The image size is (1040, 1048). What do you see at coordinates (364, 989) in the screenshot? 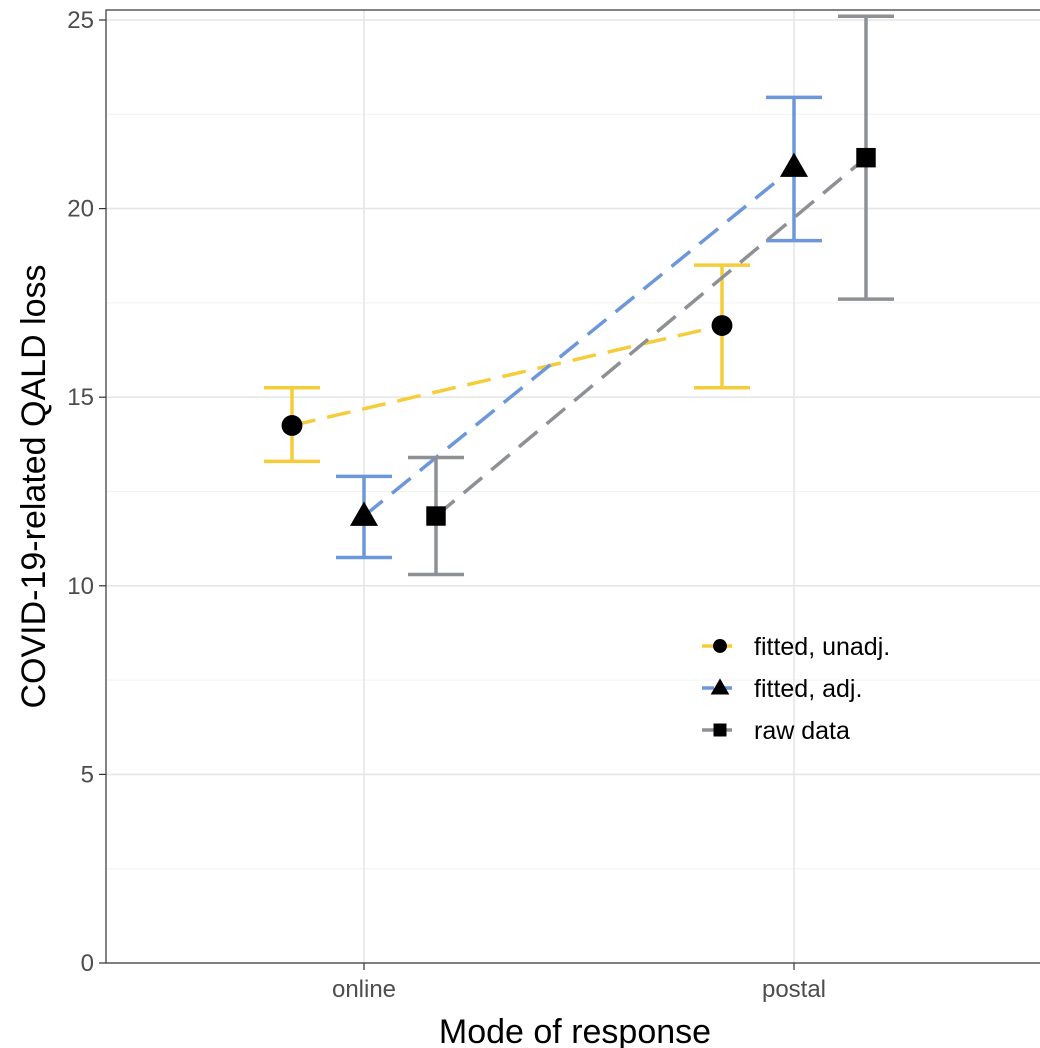
I see `x-tick-label: online` at bounding box center [364, 989].